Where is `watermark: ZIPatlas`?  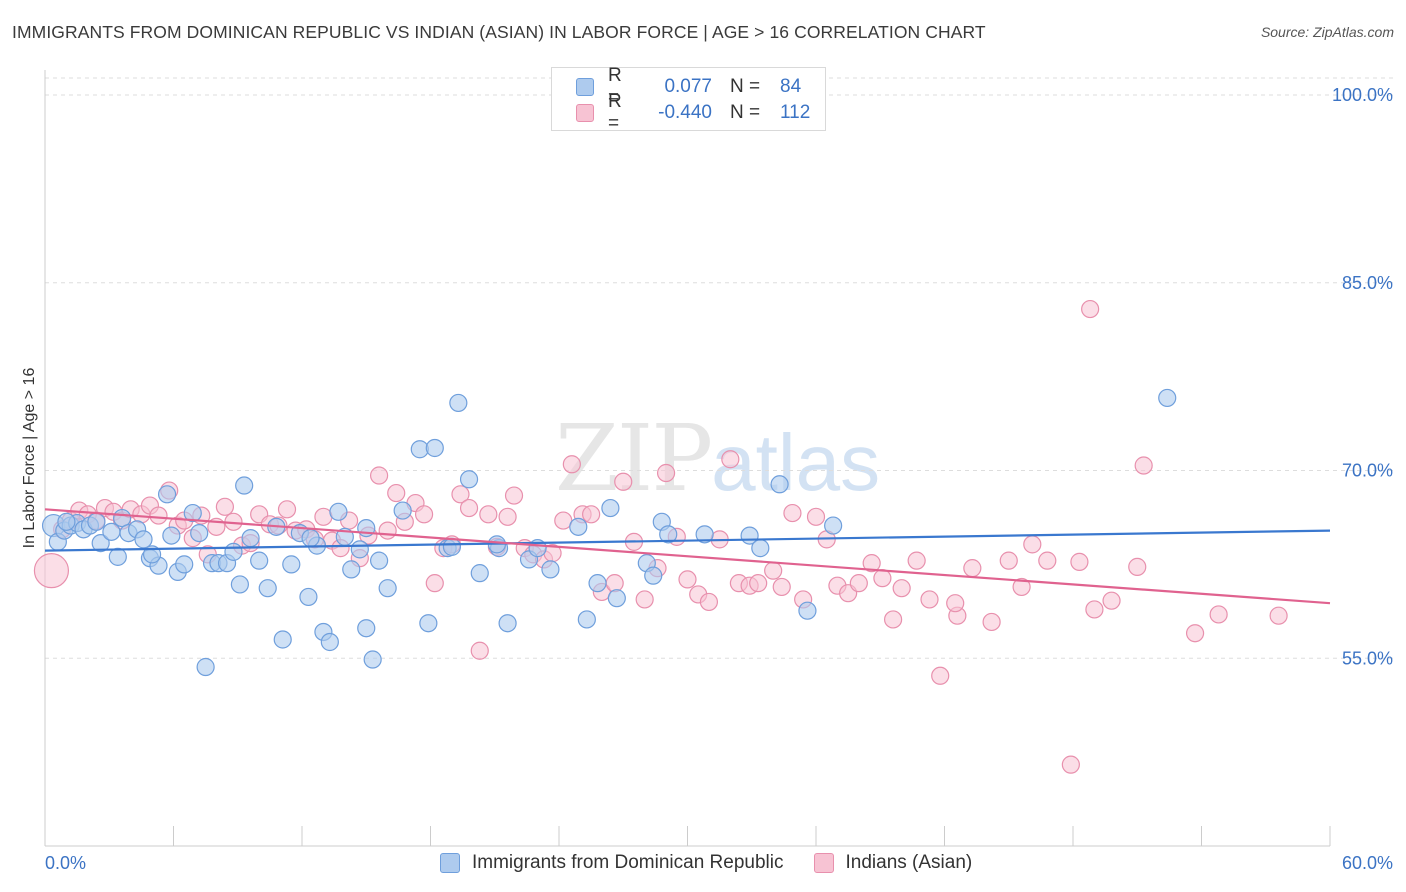 watermark: ZIPatlas is located at coordinates (717, 458).